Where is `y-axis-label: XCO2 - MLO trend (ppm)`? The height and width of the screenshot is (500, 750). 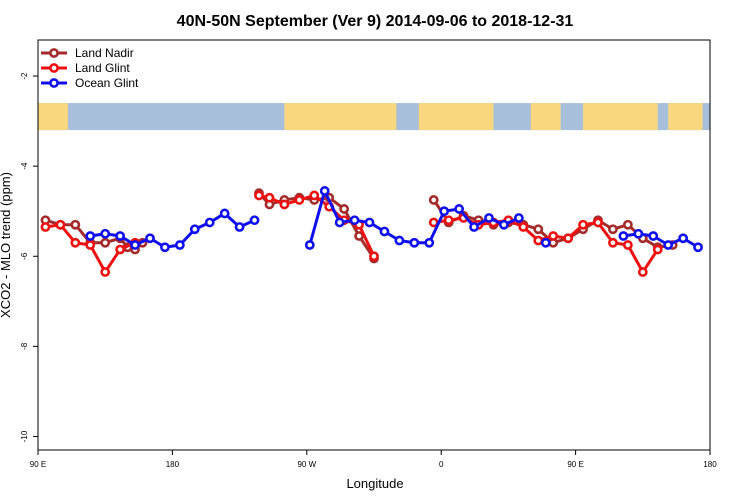
y-axis-label: XCO2 - MLO trend (ppm) is located at coordinates (6, 245).